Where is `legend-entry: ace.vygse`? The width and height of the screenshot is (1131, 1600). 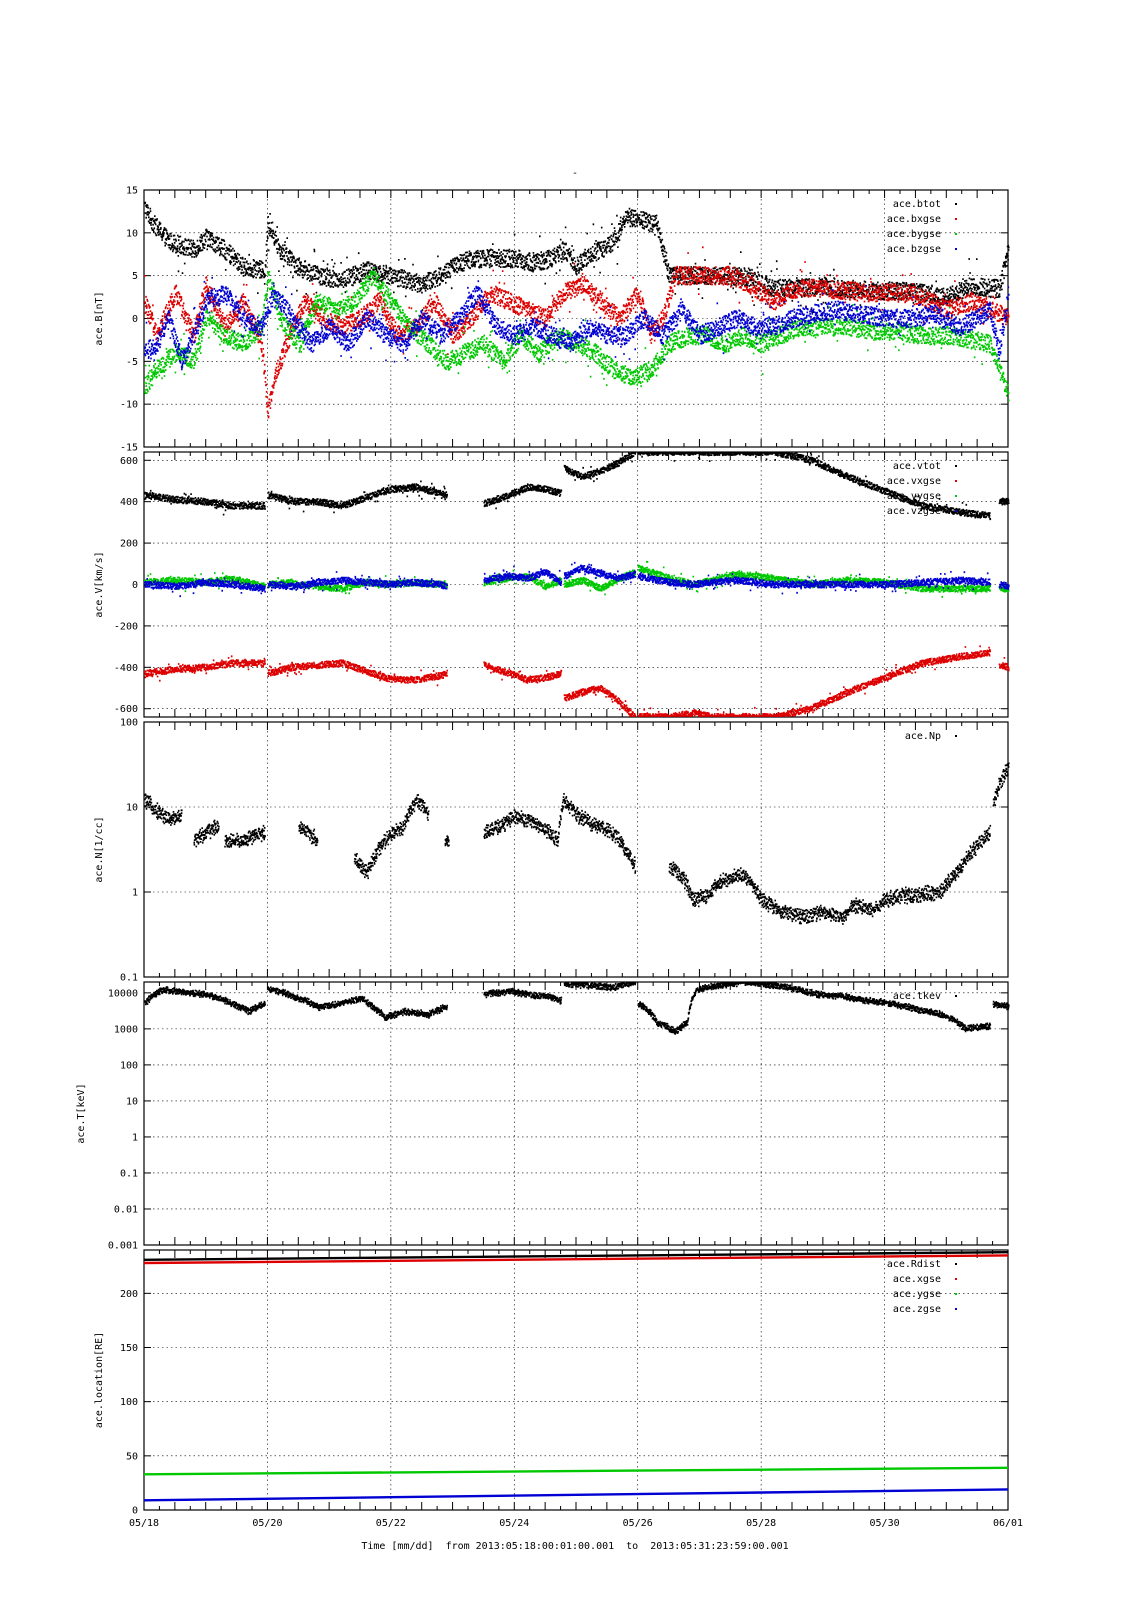 legend-entry: ace.vygse is located at coordinates (914, 496).